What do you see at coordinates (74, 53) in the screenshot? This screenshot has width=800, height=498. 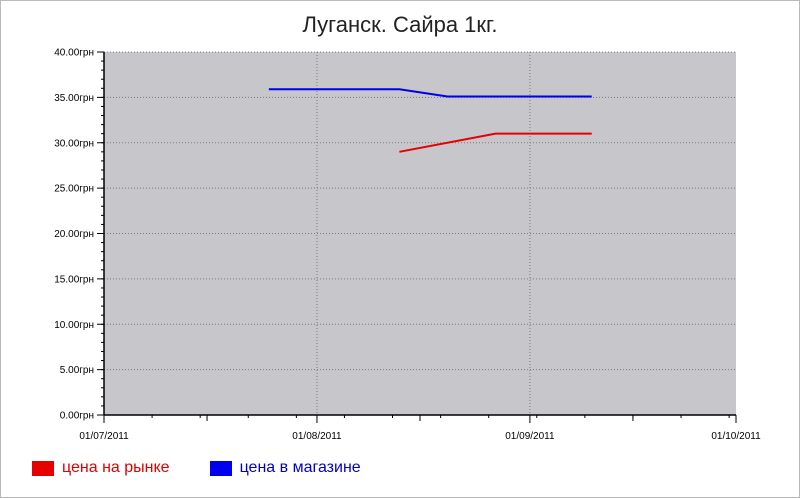 I see `y-tick-label: 40.00грн` at bounding box center [74, 53].